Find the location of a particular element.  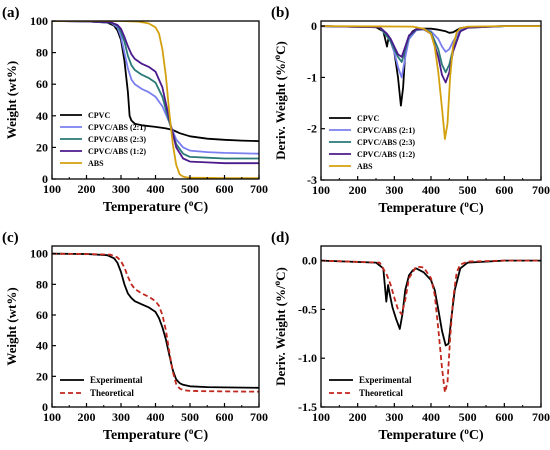

y-tick-label: 0.0 is located at coordinates (309, 261).